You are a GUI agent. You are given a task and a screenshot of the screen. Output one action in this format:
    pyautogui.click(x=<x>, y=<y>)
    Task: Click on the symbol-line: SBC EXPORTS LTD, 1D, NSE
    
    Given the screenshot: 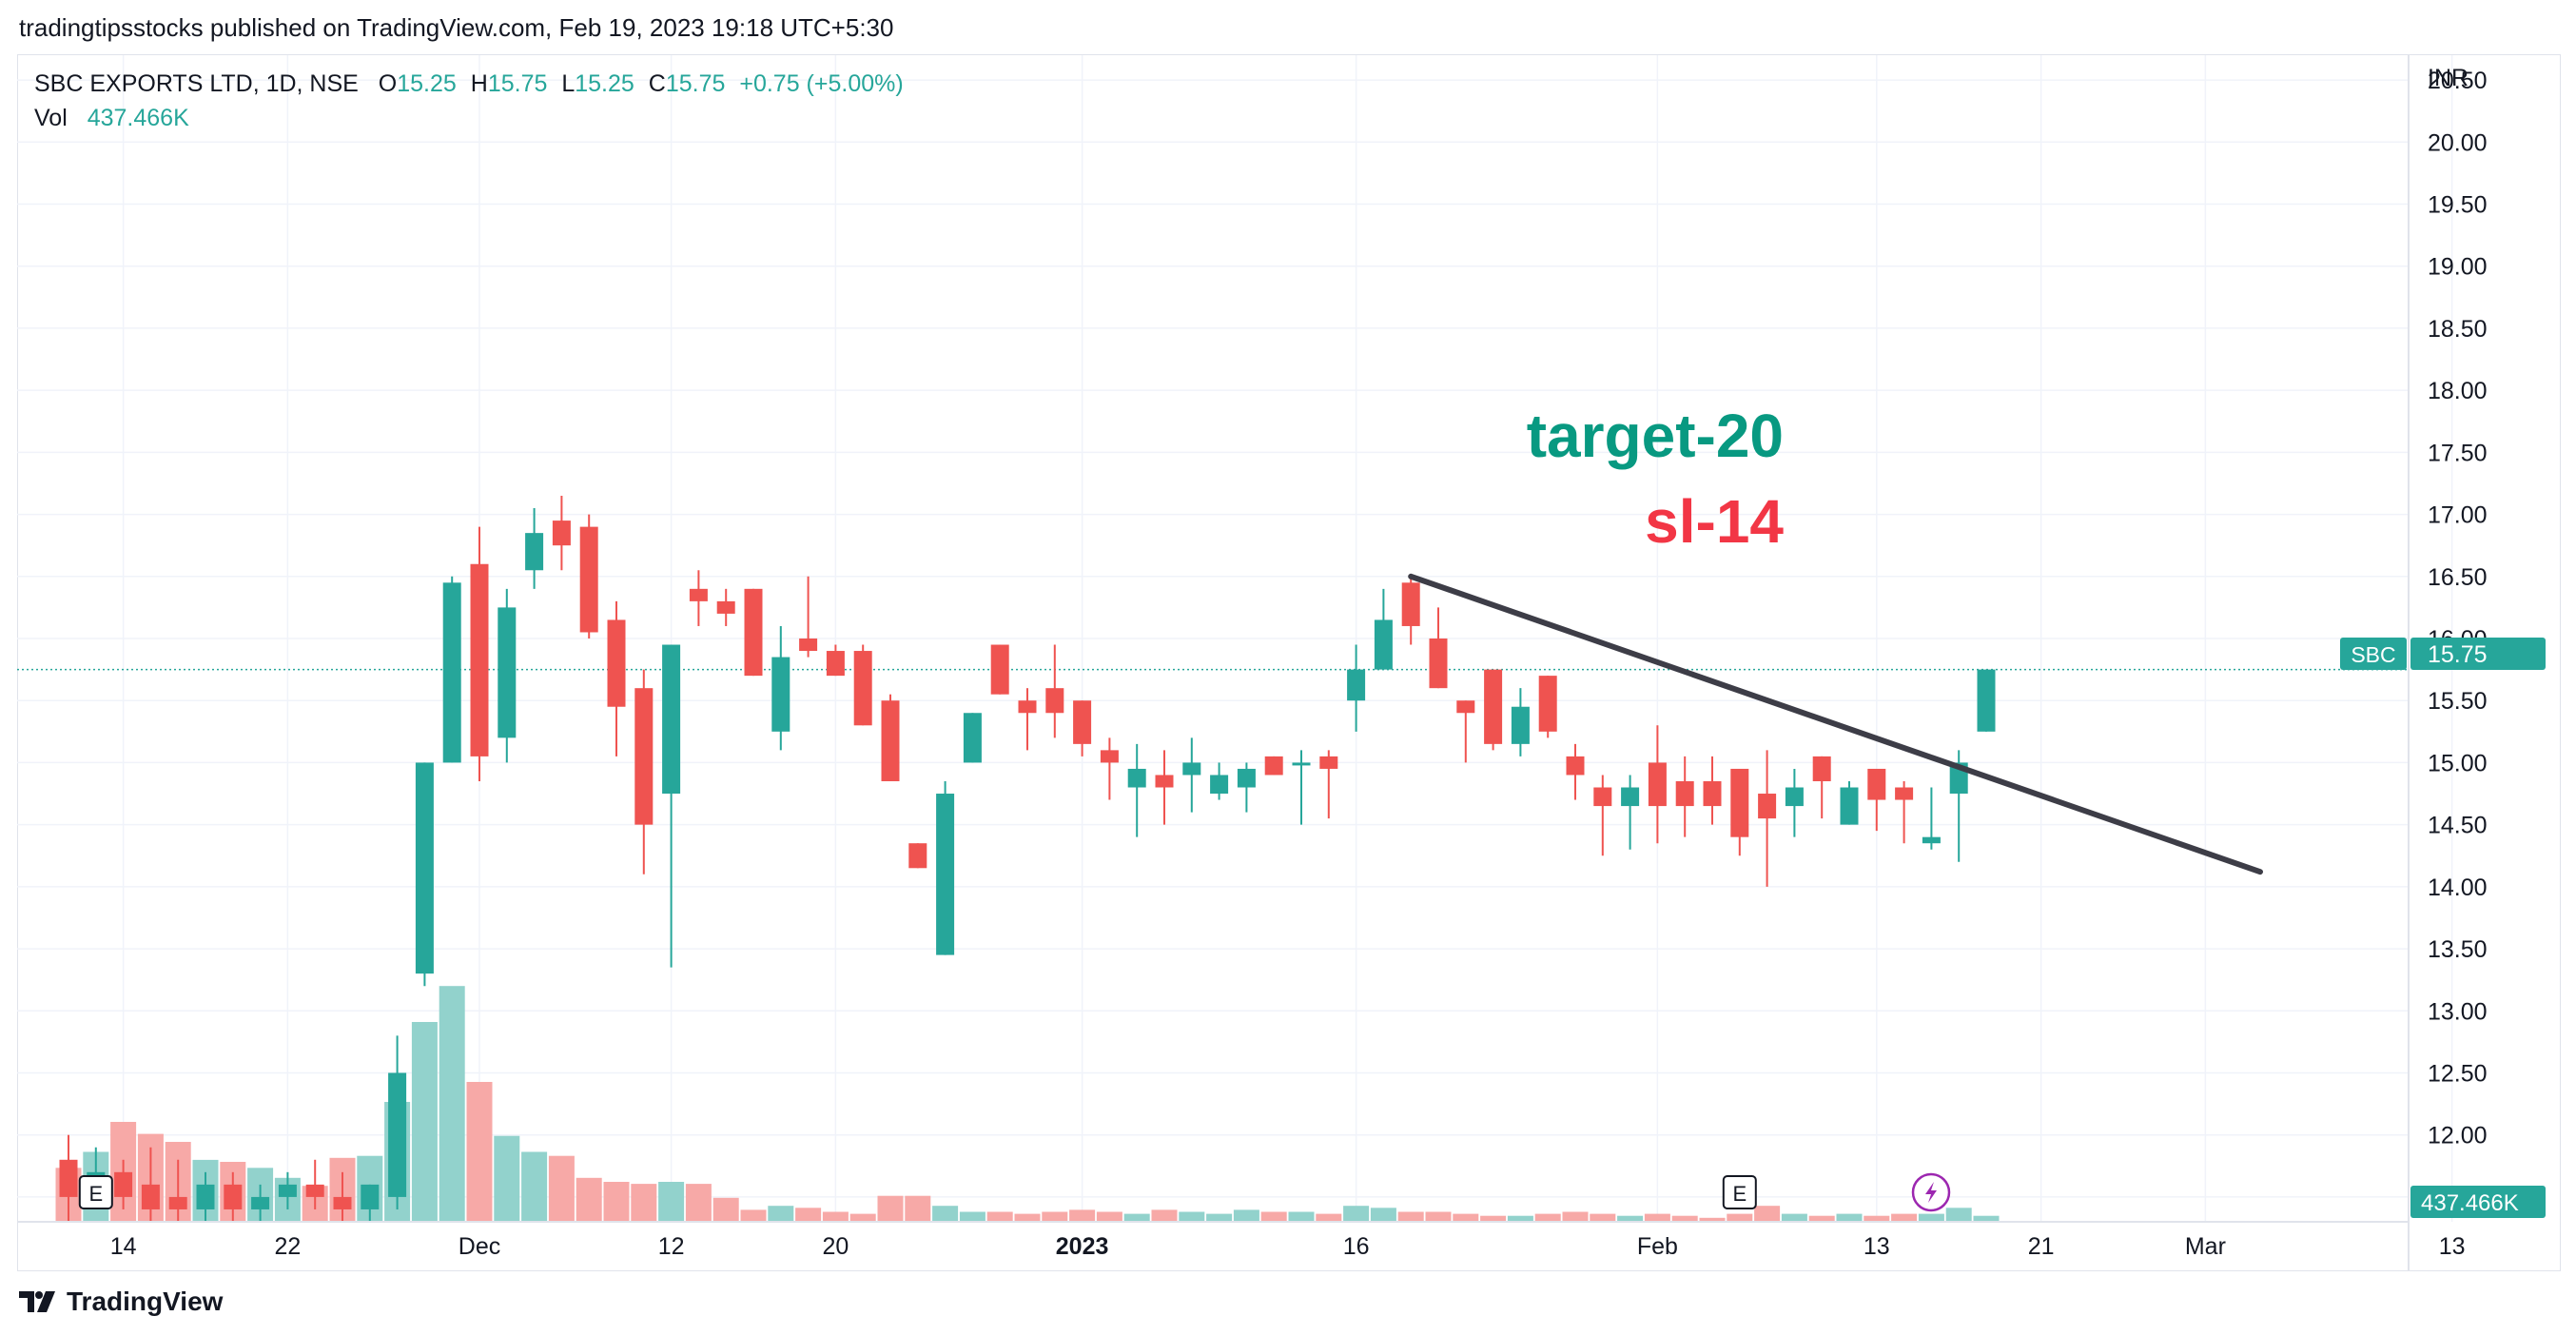 What is the action you would take?
    pyautogui.click(x=197, y=83)
    